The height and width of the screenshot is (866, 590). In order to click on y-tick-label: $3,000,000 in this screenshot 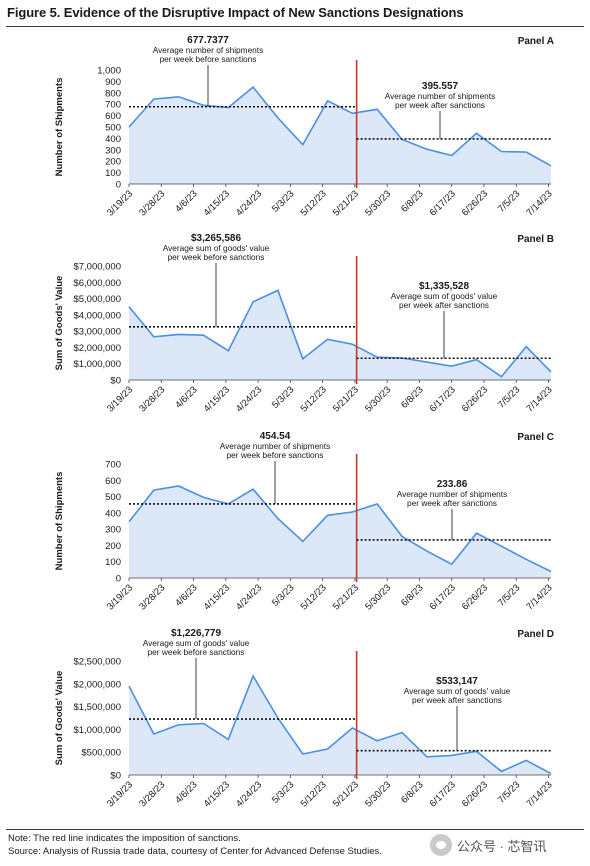, I will do `click(97, 332)`.